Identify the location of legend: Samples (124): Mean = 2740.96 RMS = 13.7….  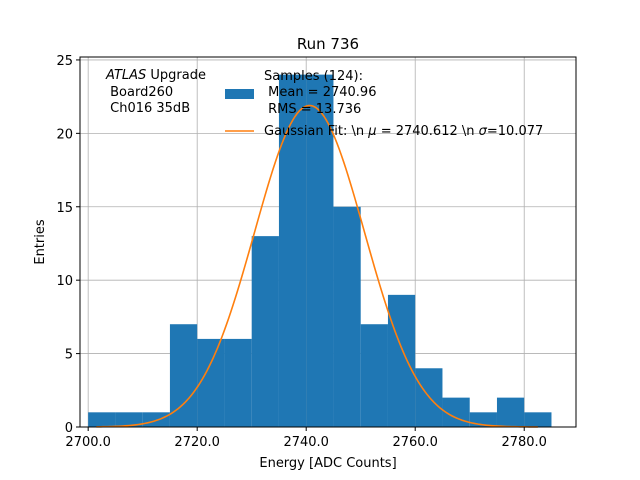
(384, 104).